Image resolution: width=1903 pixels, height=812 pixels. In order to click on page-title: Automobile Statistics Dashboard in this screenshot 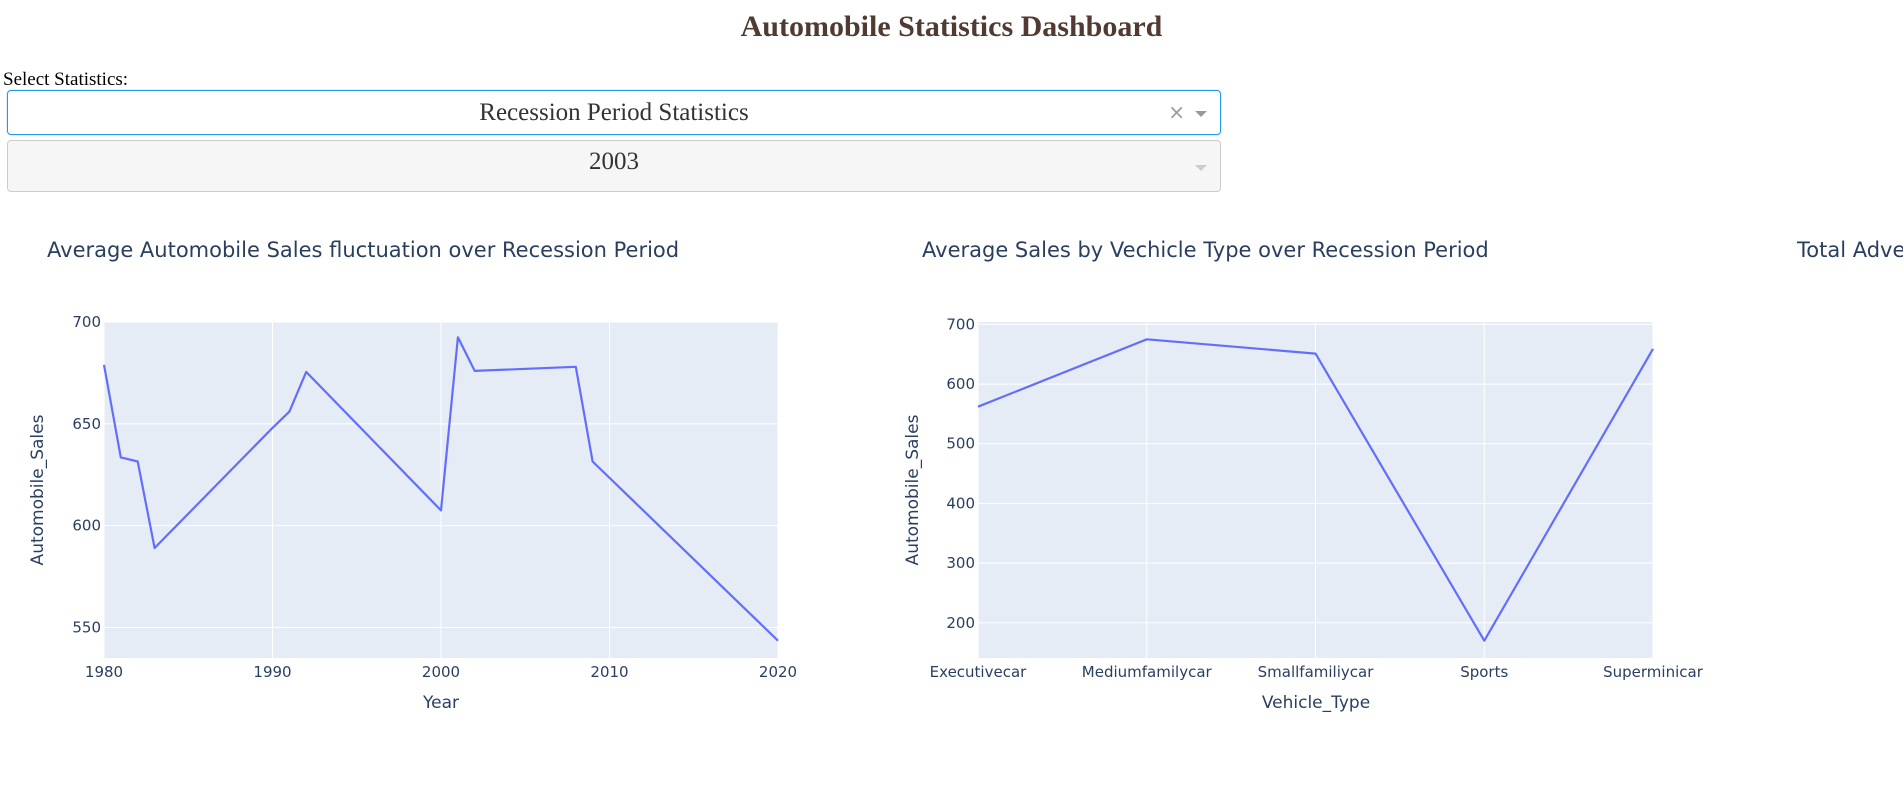, I will do `click(951, 26)`.